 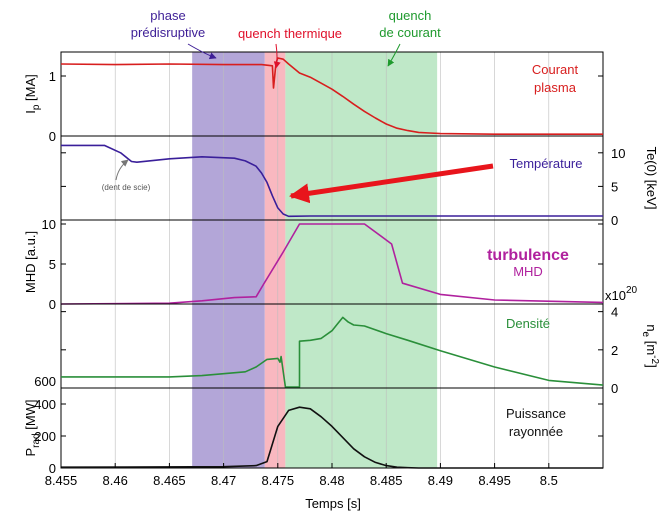 What do you see at coordinates (122, 170) in the screenshot?
I see `pointer-arrow-sawtooth` at bounding box center [122, 170].